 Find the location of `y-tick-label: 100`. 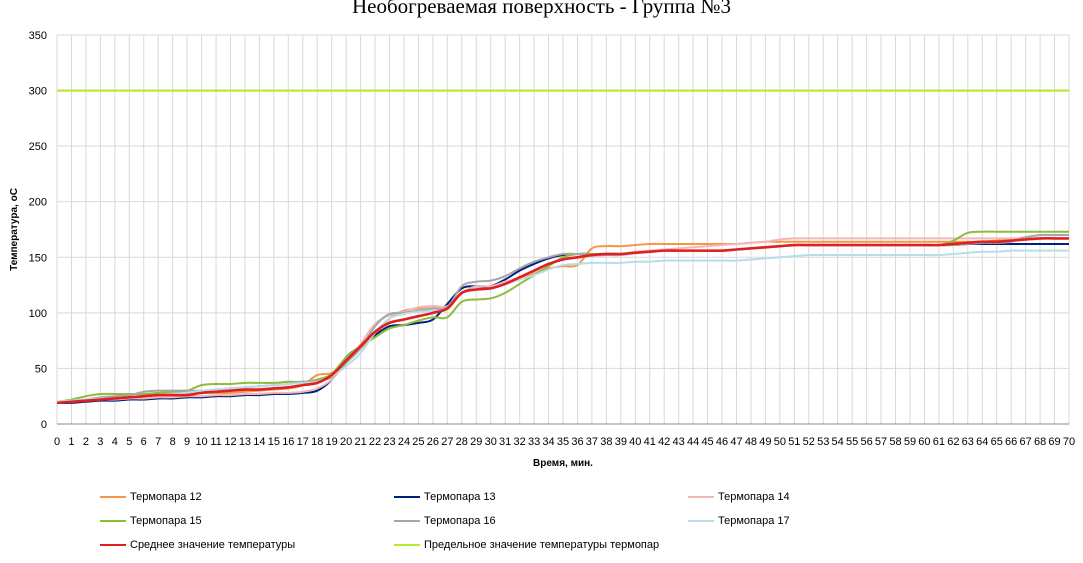

y-tick-label: 100 is located at coordinates (38, 314).